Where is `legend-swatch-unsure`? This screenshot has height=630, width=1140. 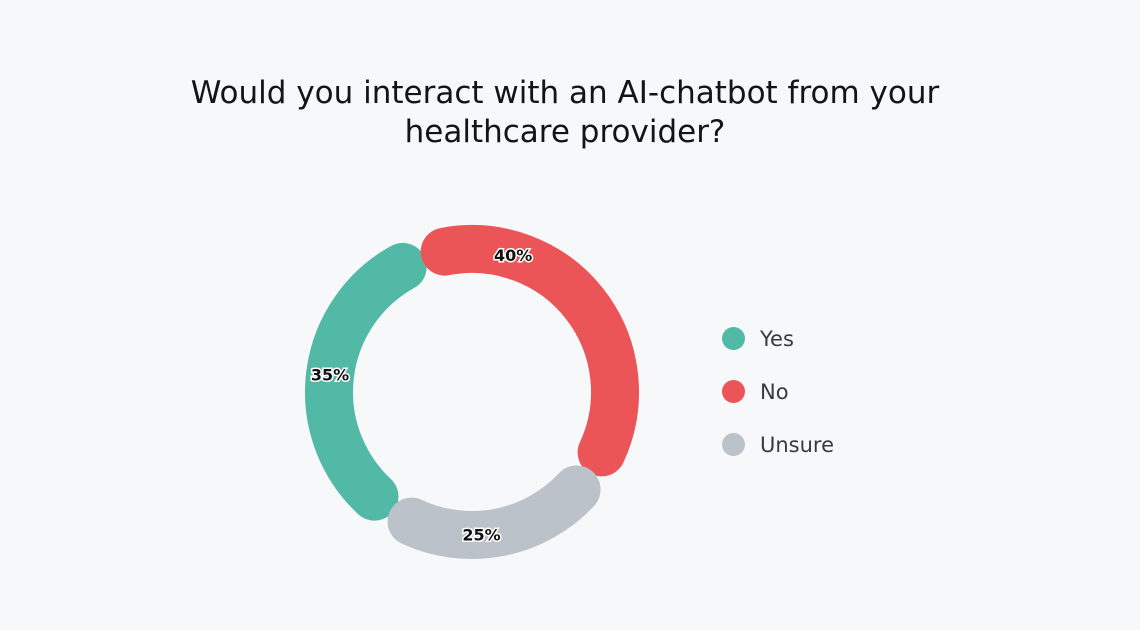 legend-swatch-unsure is located at coordinates (733, 444).